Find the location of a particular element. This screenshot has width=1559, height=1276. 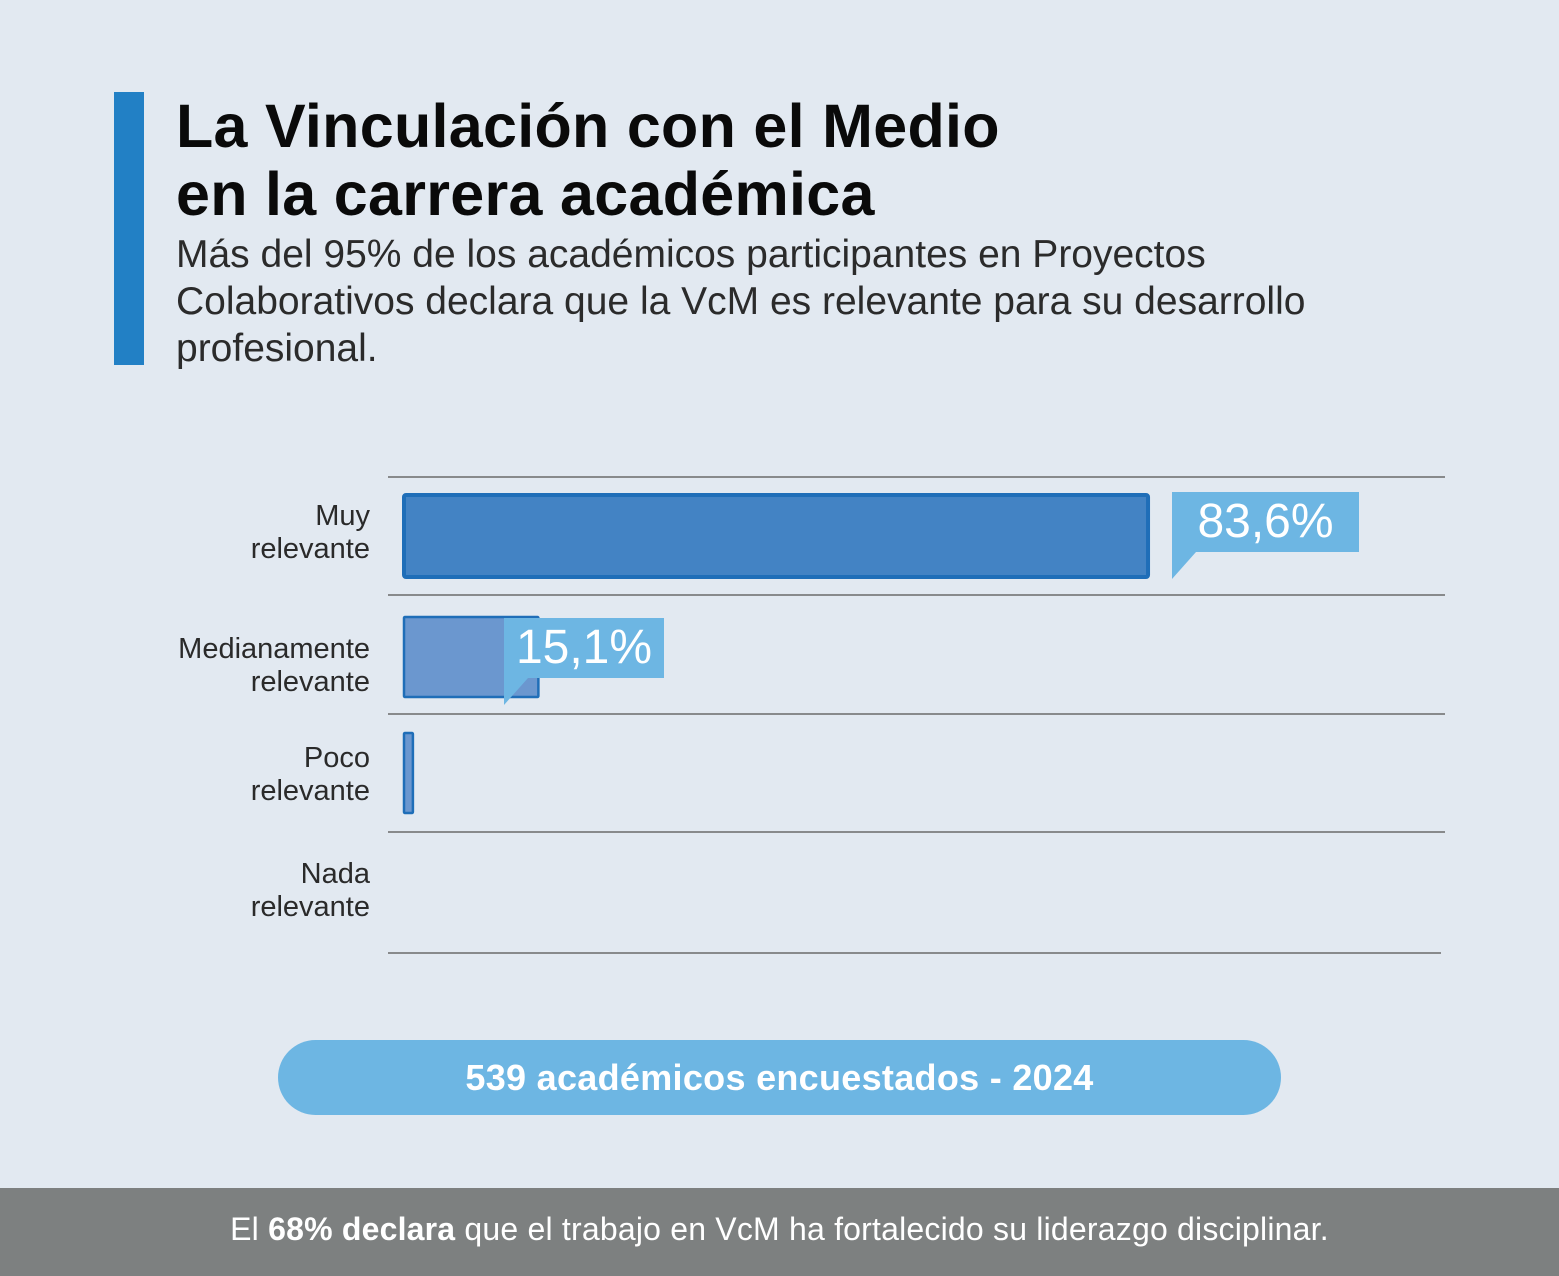

value-label-muy-relevante: 83,6% is located at coordinates (1265, 535).